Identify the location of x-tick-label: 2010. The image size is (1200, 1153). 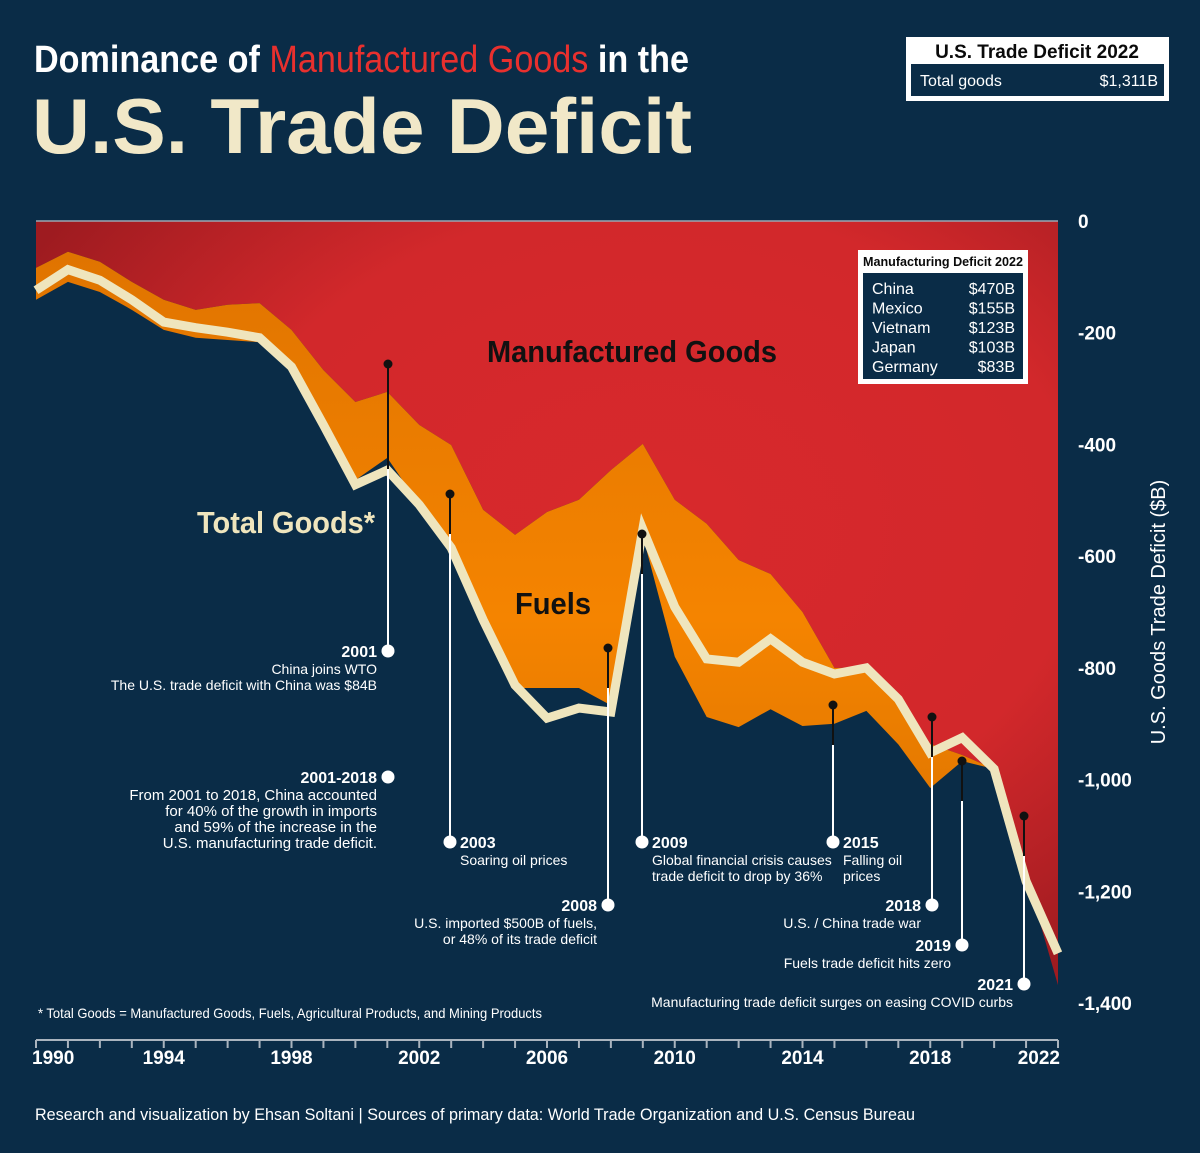
(675, 1058).